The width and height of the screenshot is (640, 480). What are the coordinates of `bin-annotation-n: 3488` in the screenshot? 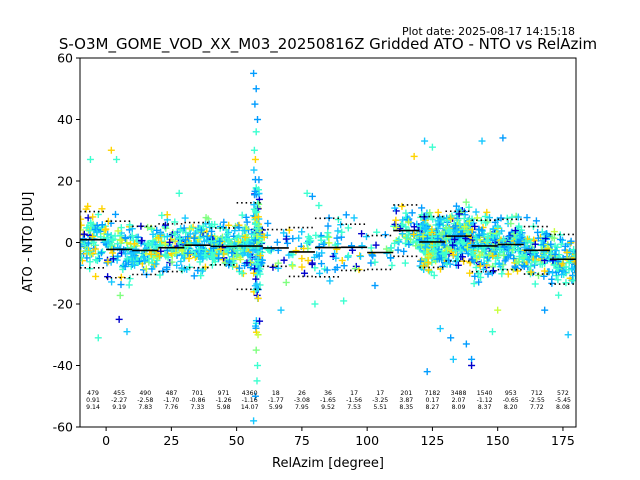 It's located at (459, 393).